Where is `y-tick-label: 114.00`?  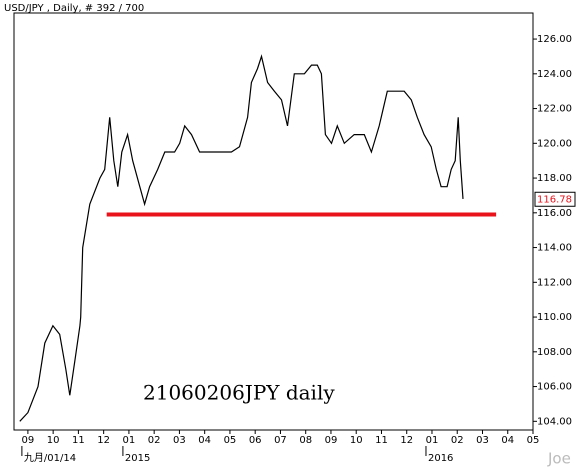
y-tick-label: 114.00 is located at coordinates (554, 248).